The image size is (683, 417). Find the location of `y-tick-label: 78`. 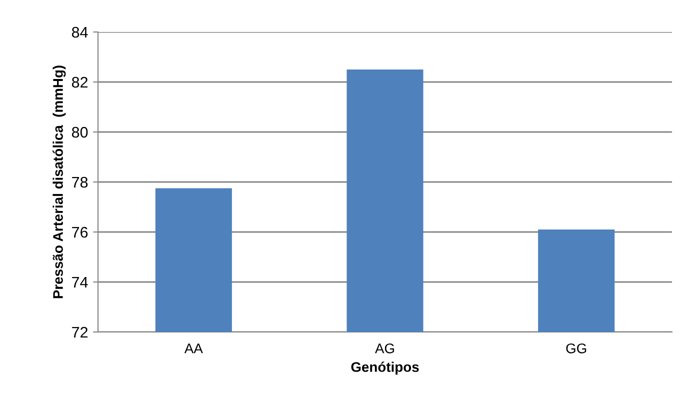

y-tick-label: 78 is located at coordinates (80, 182).